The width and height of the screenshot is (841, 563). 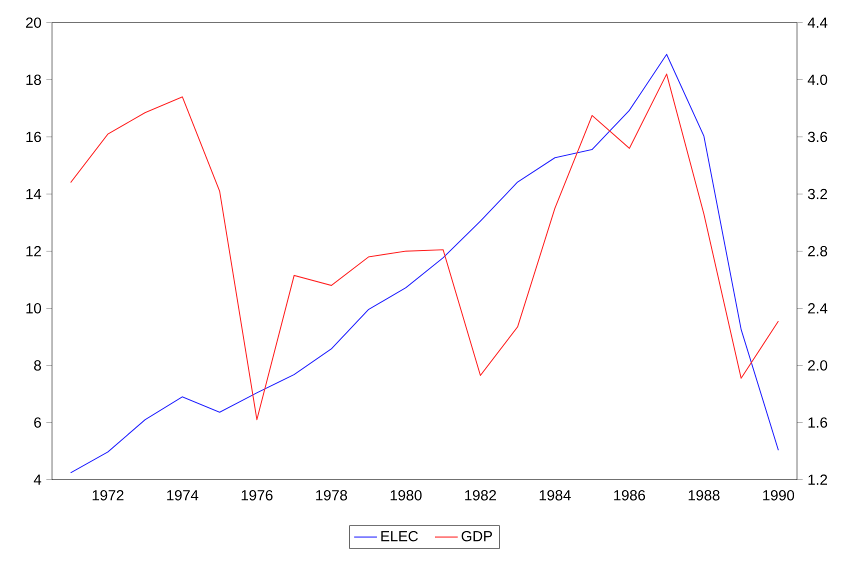 I want to click on y-tick-label: 6, so click(x=37, y=422).